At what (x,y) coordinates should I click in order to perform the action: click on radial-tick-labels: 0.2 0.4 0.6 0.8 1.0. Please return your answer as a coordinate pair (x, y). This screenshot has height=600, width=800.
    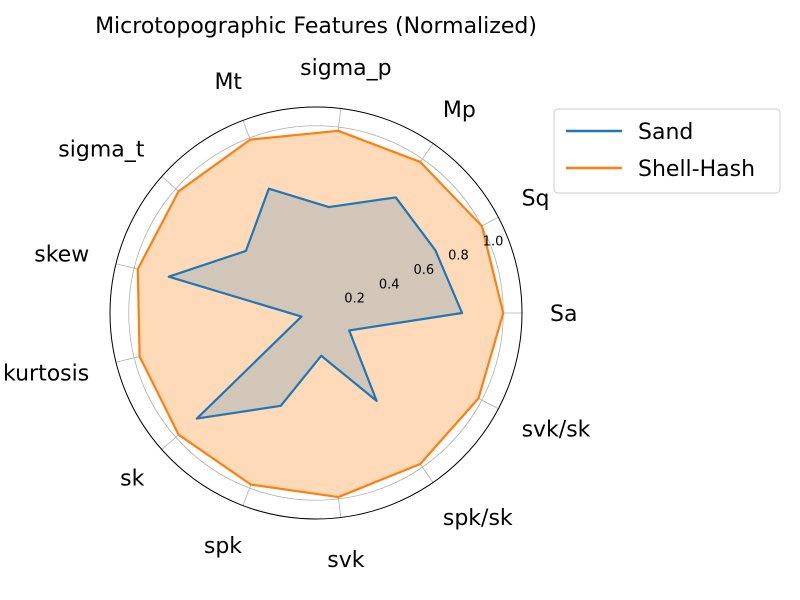
    Looking at the image, I should click on (423, 270).